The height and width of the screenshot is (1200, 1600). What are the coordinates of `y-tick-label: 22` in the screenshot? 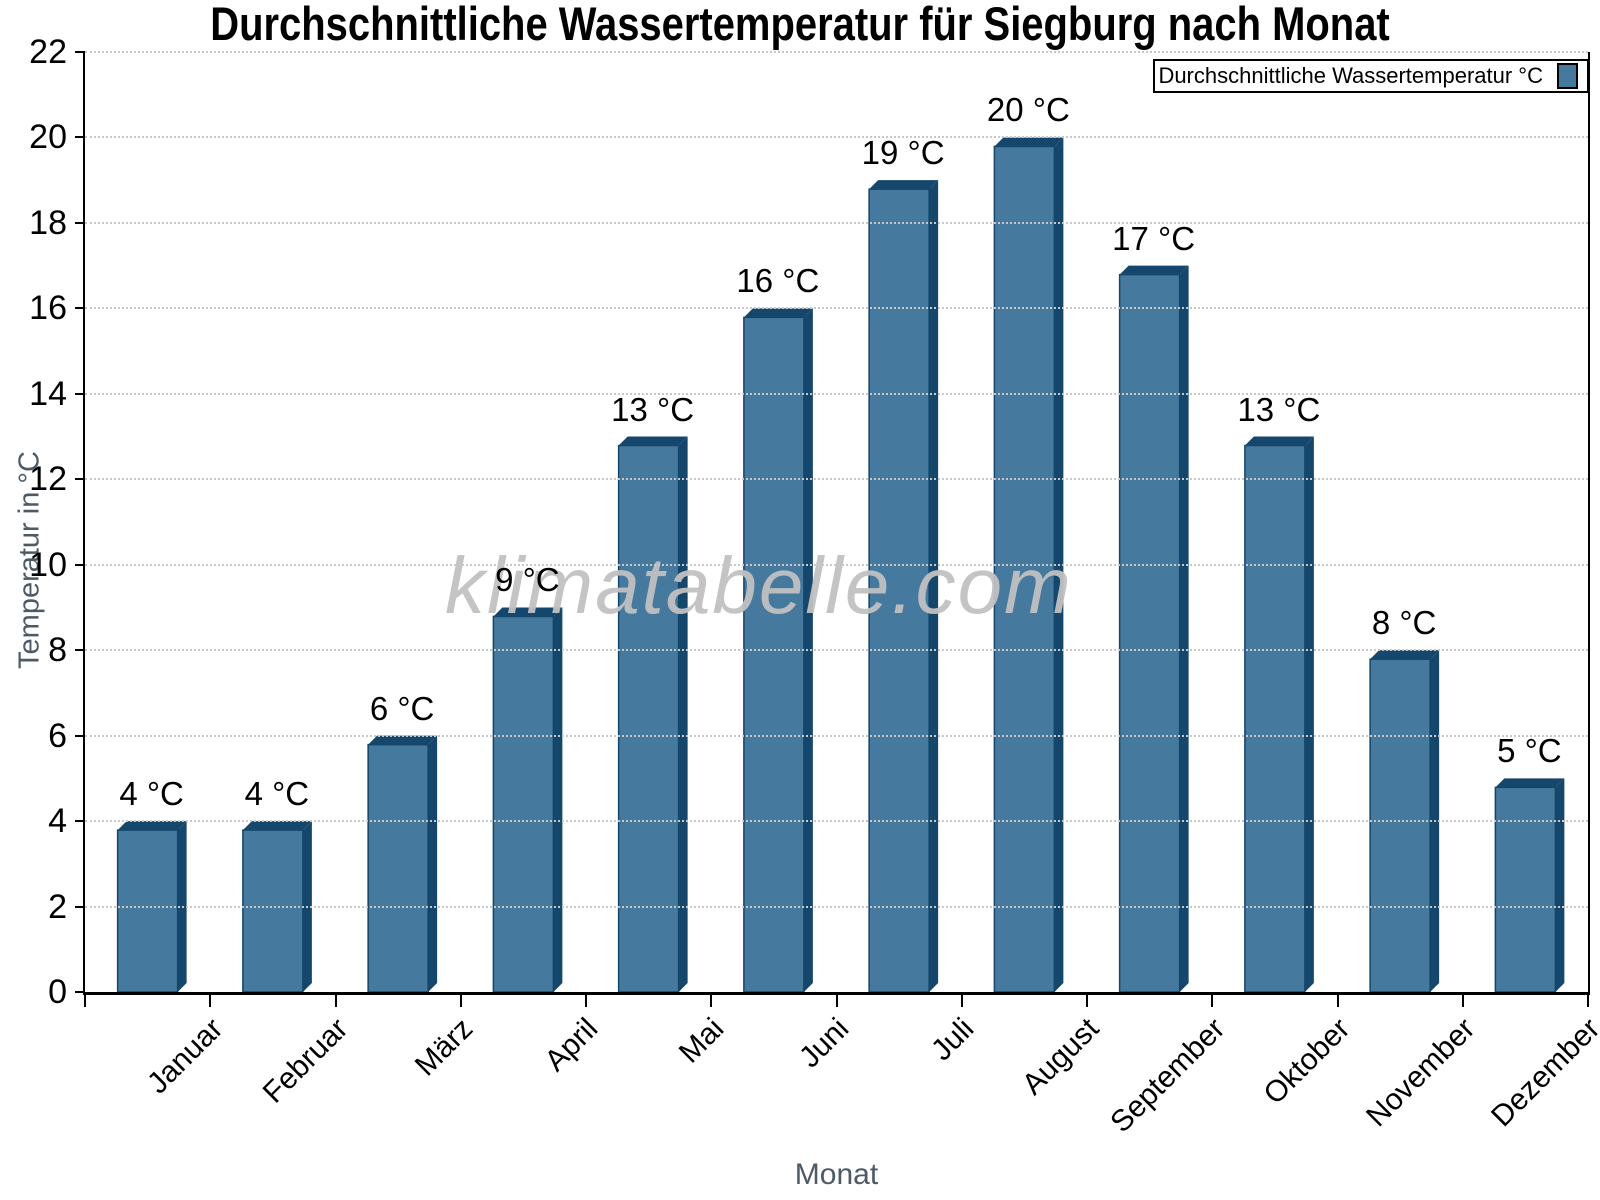 It's located at (48, 52).